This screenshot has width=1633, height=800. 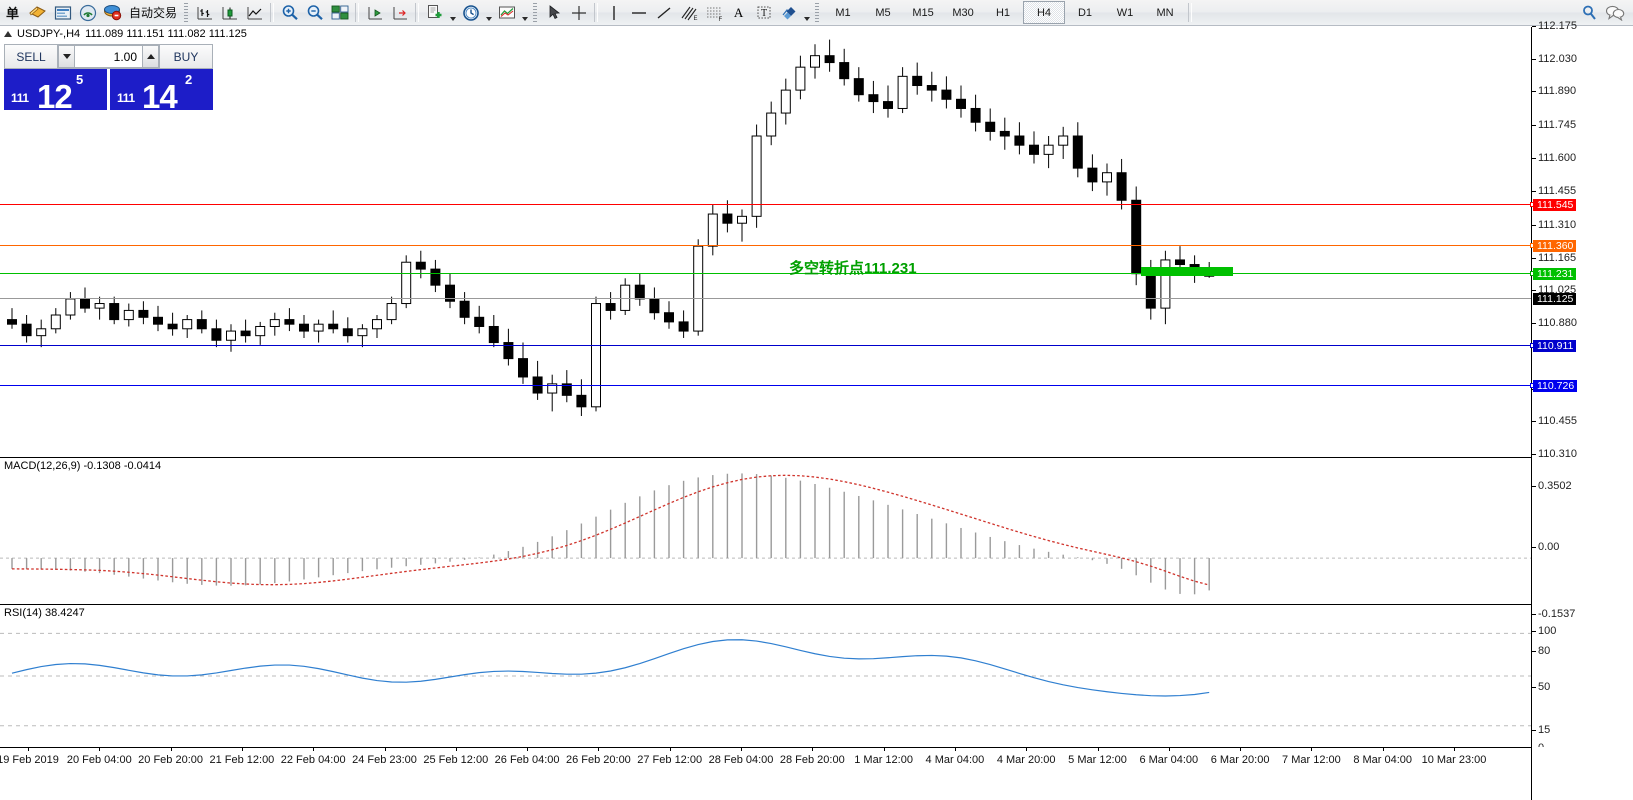 I want to click on shapes-icon, so click(x=788, y=12).